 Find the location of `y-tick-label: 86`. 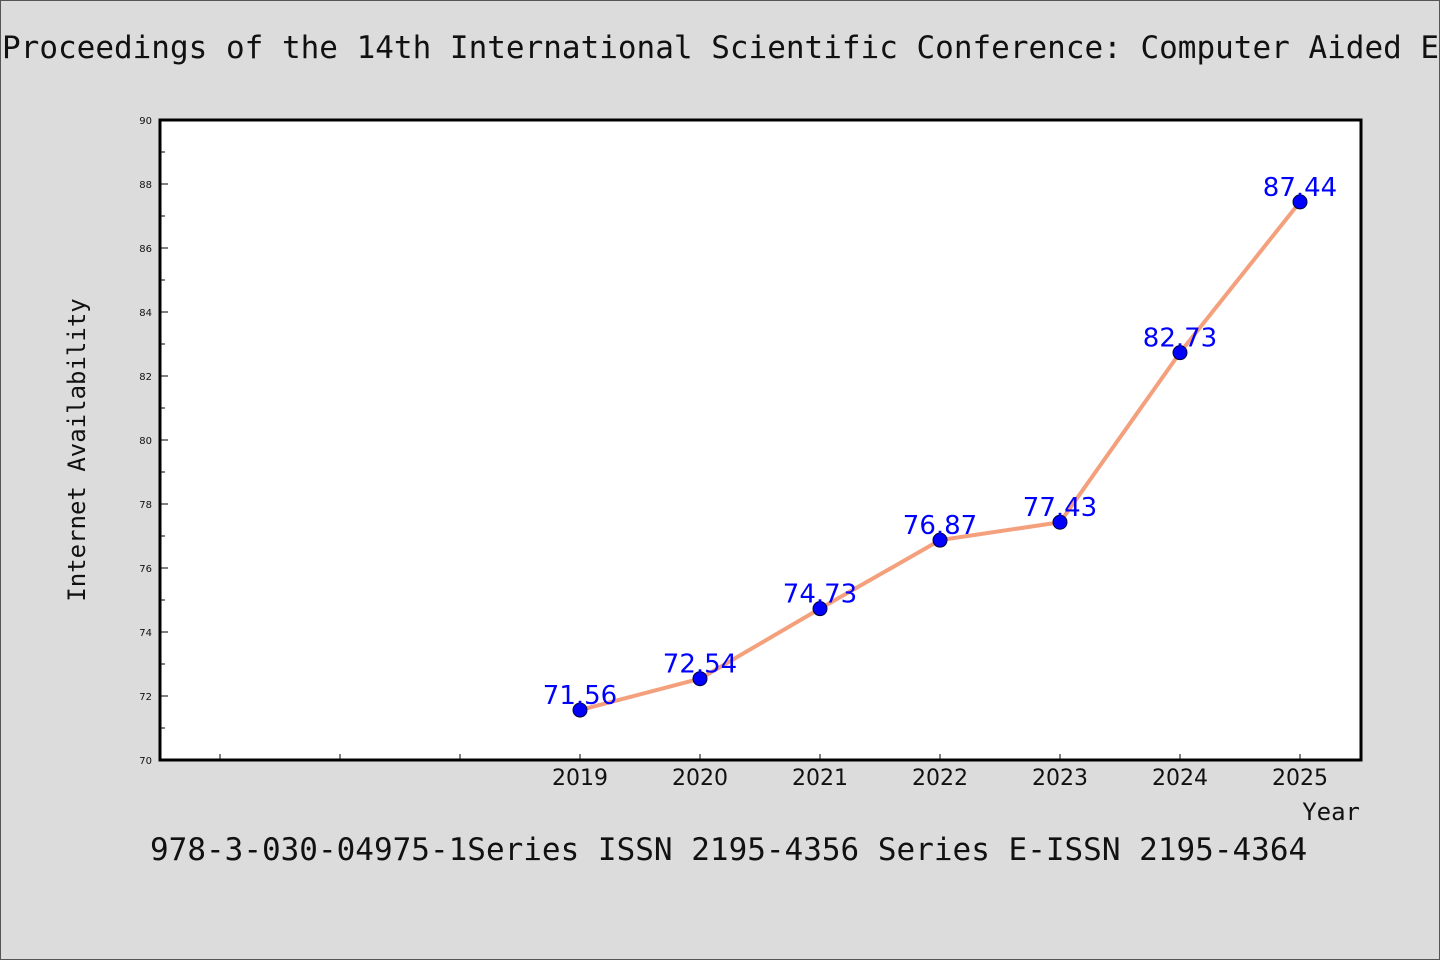

y-tick-label: 86 is located at coordinates (145, 249).